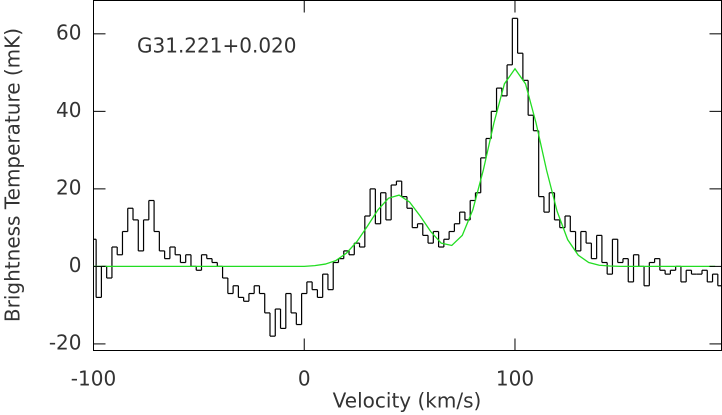  Describe the element at coordinates (93, 379) in the screenshot. I see `x-tick-label: -100` at that location.